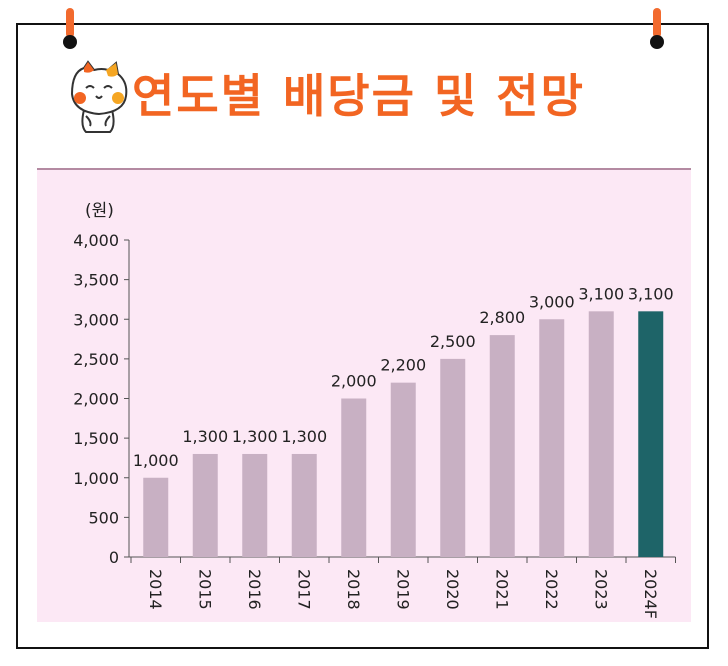  Describe the element at coordinates (255, 436) in the screenshot. I see `data-label-2016: 1,300` at that location.